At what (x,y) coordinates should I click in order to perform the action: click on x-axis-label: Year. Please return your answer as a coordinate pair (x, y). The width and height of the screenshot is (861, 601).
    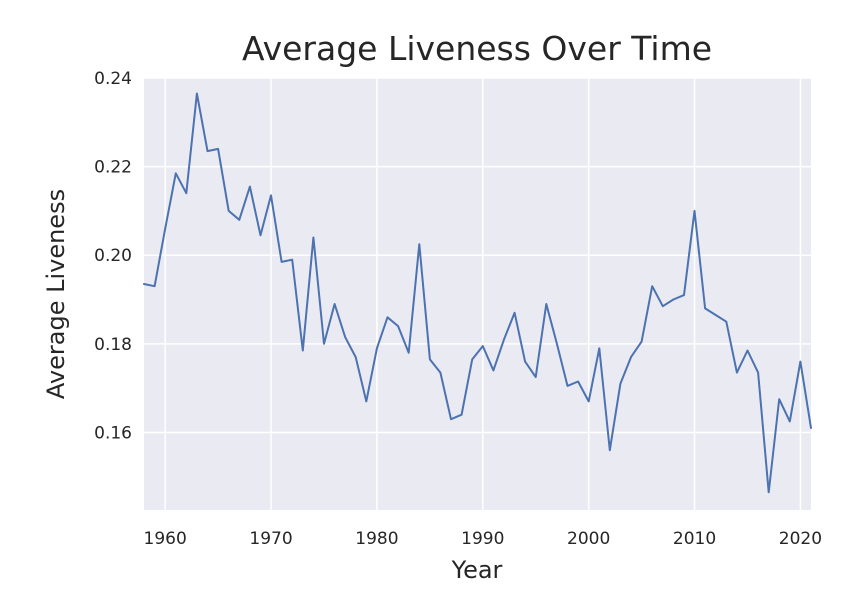
    Looking at the image, I should click on (477, 570).